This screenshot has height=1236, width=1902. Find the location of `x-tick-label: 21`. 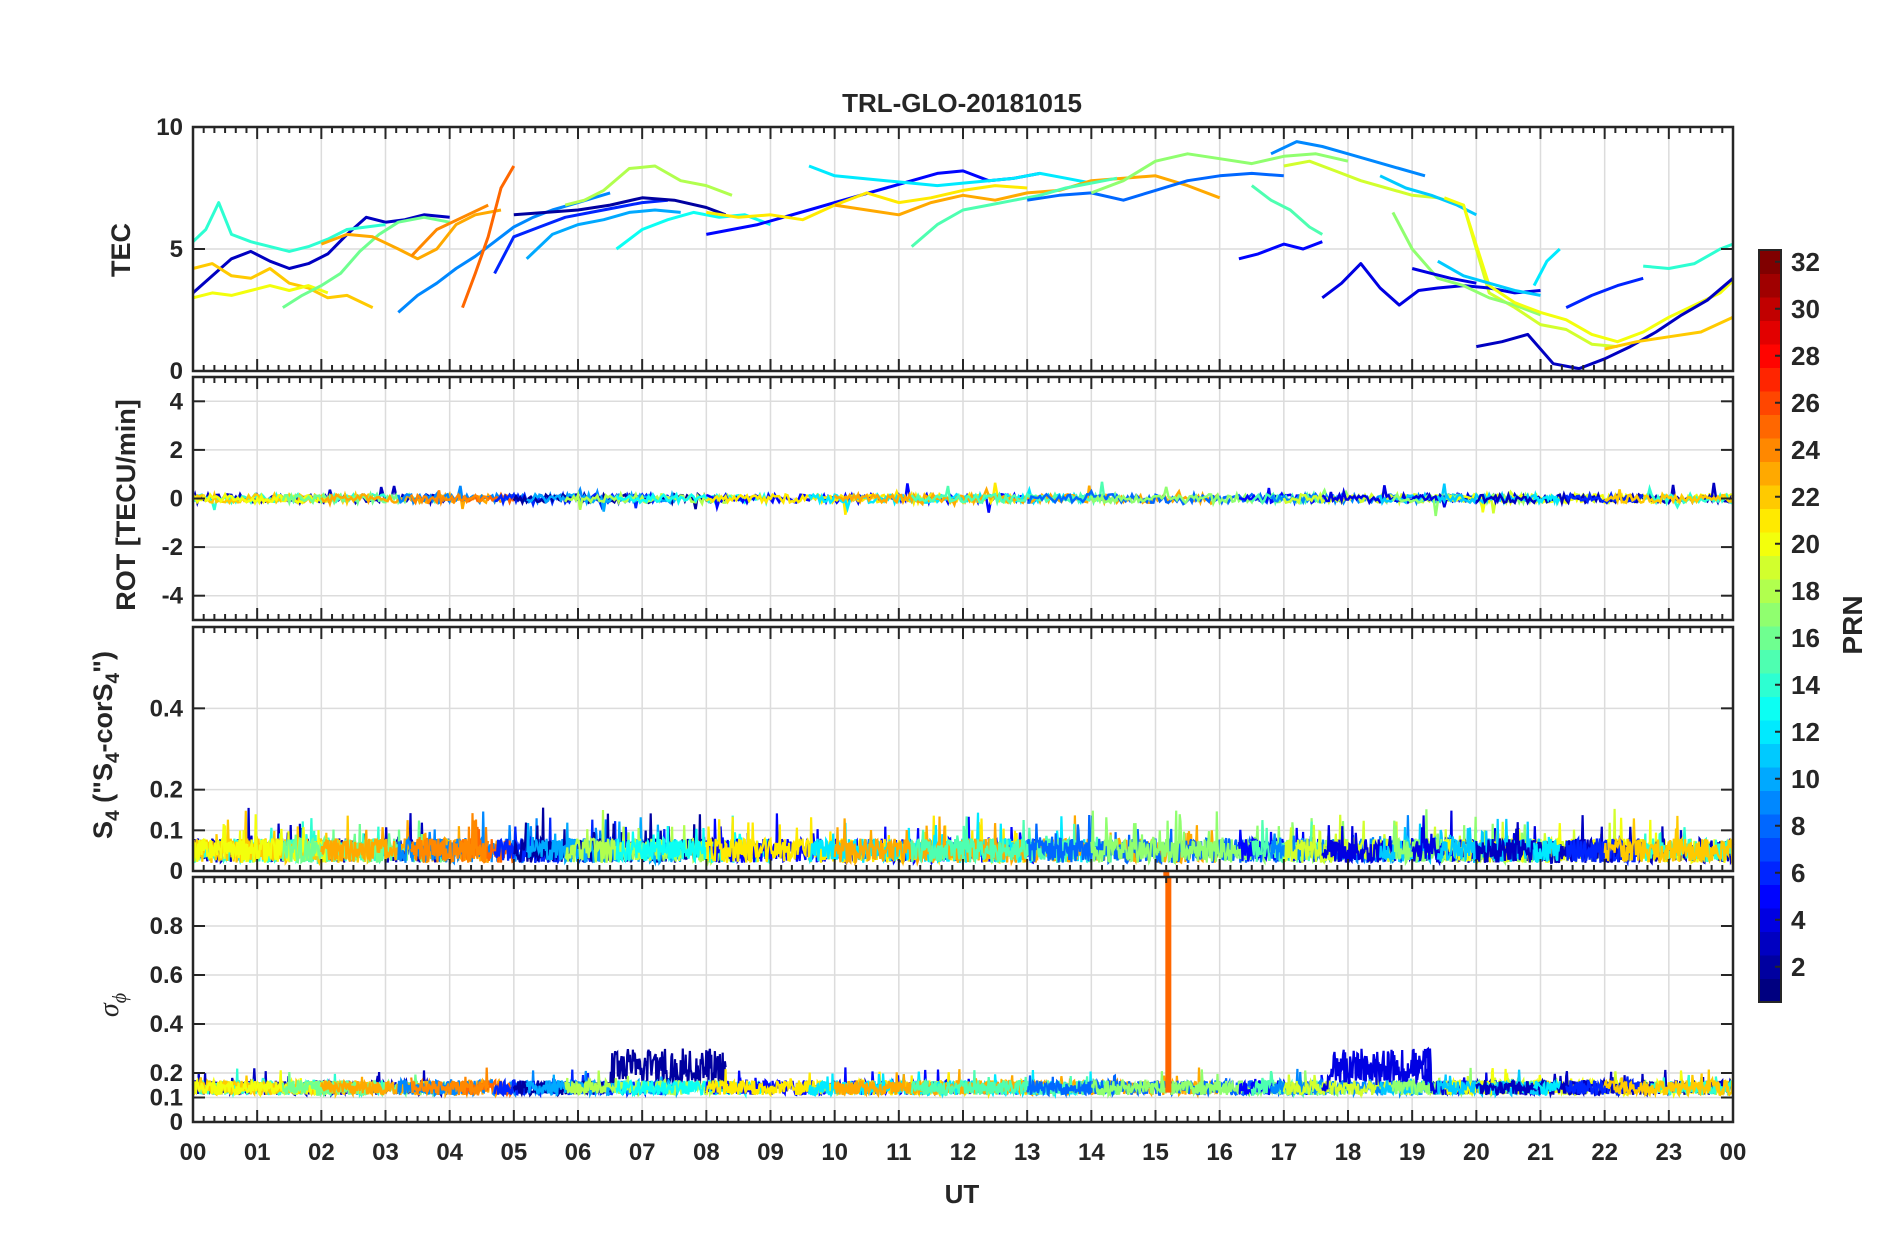

x-tick-label: 21 is located at coordinates (1540, 1152).